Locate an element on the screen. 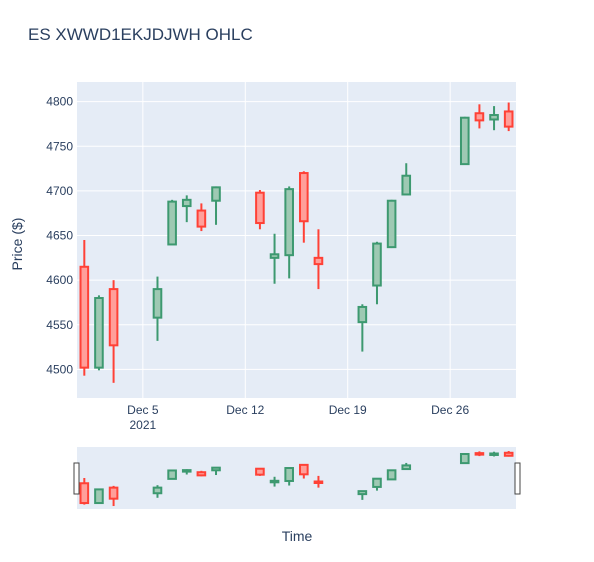 Image resolution: width=594 pixels, height=562 pixels. y-tick-label: 4800 is located at coordinates (59, 102).